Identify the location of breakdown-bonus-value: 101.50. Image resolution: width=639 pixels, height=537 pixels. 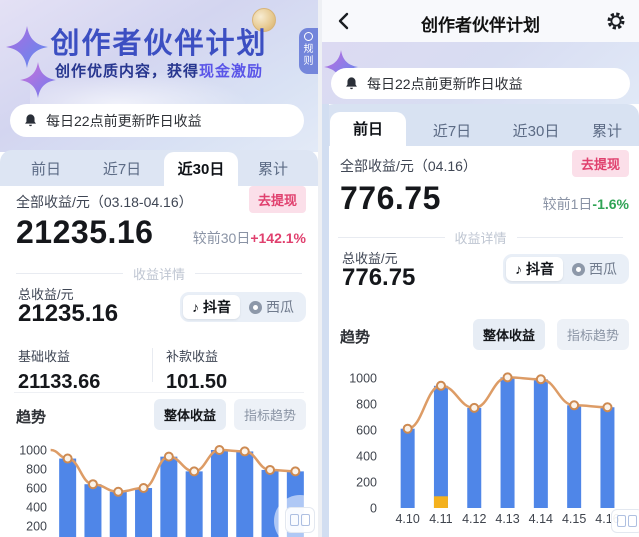
(197, 382).